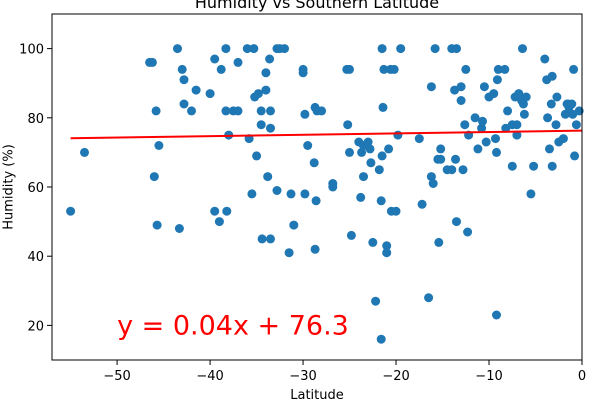  What do you see at coordinates (35, 257) in the screenshot?
I see `y-tick-label: 40` at bounding box center [35, 257].